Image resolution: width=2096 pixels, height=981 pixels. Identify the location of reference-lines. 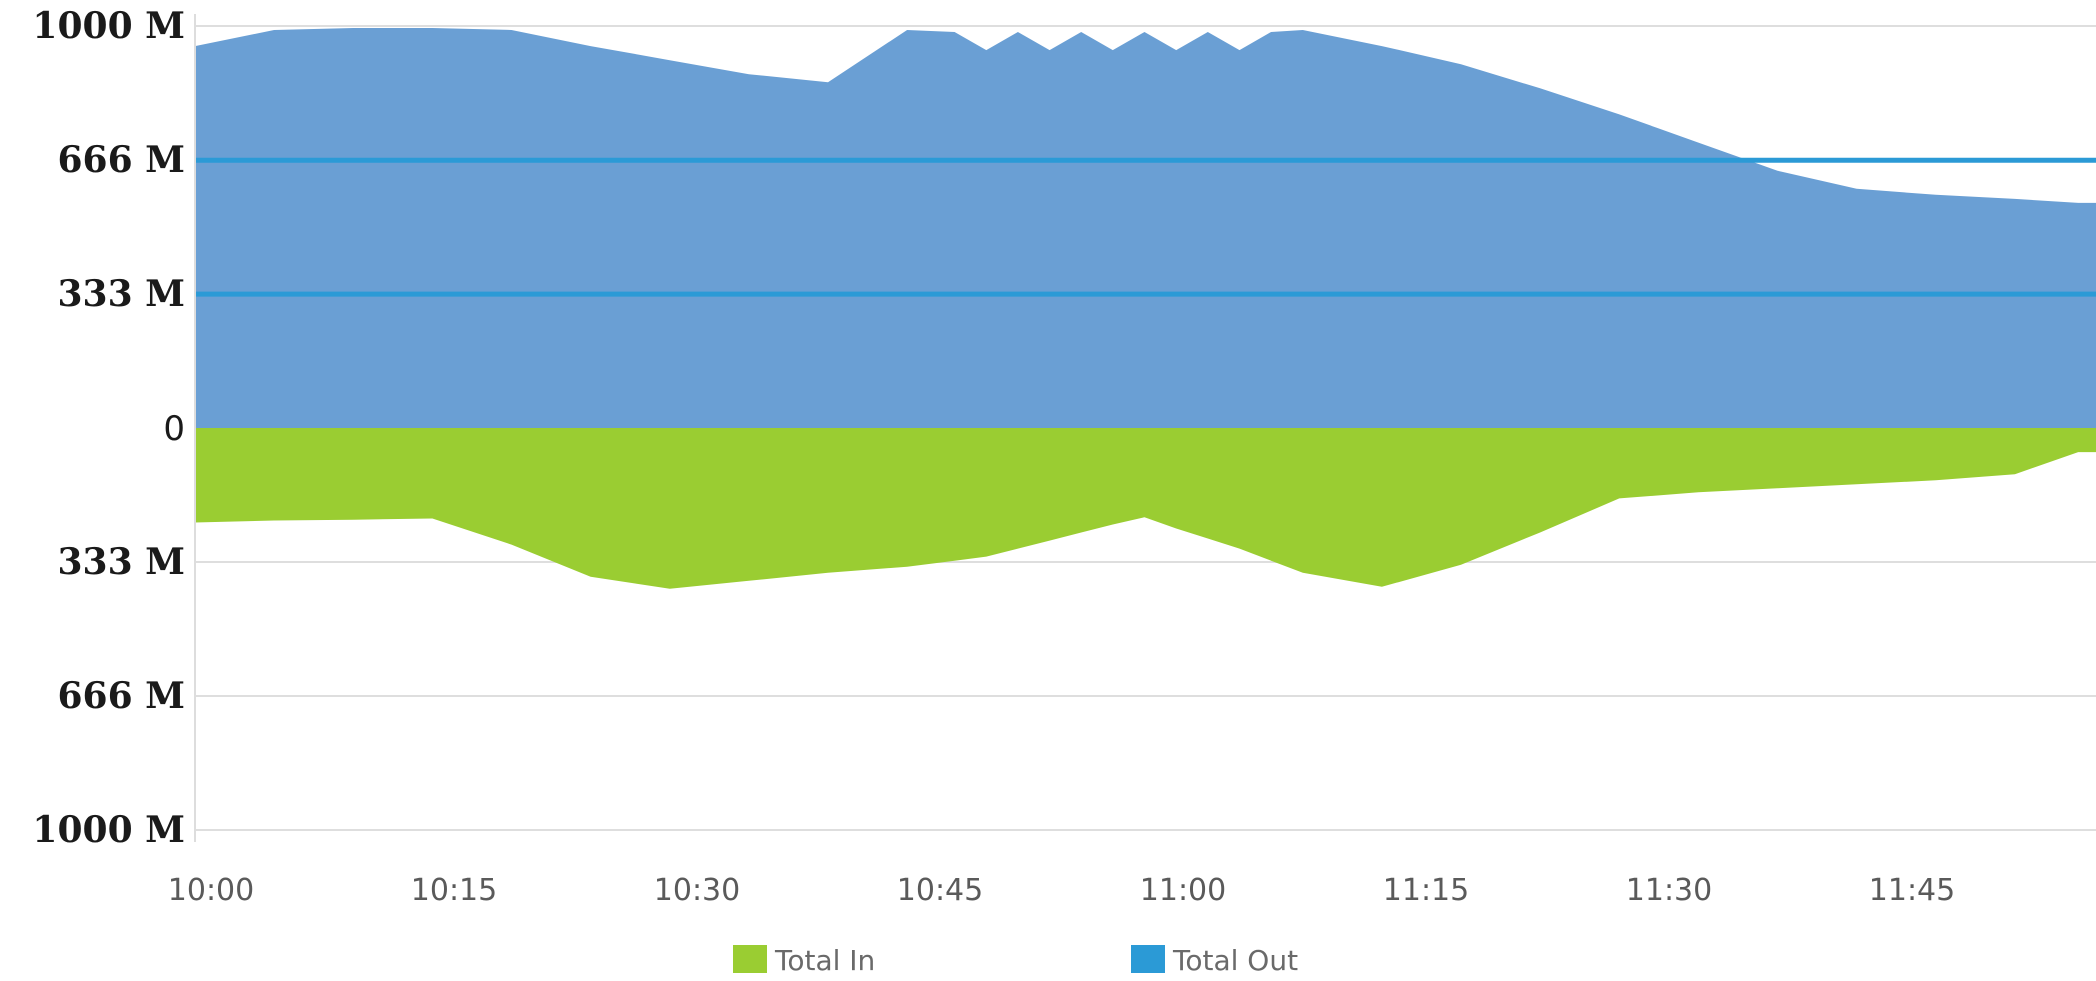
(1145, 227).